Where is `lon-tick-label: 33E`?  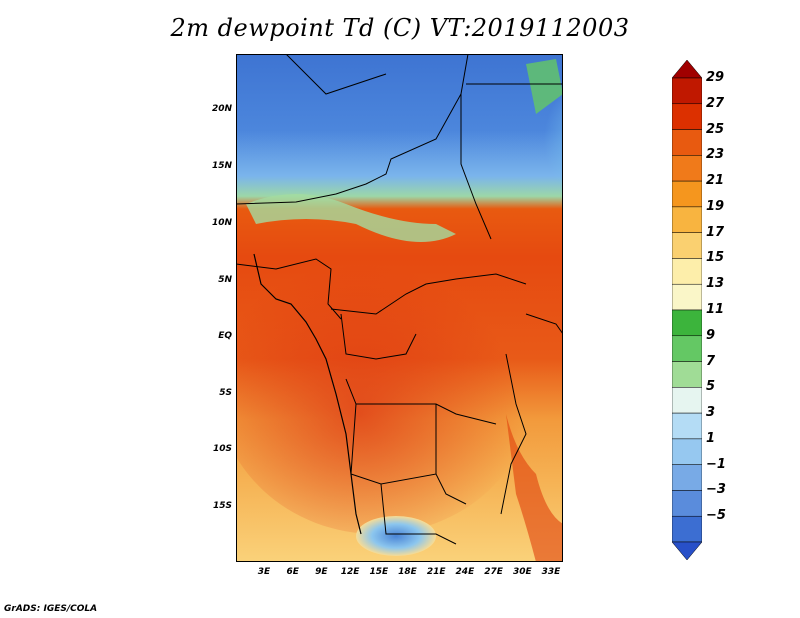
lon-tick-label: 33E is located at coordinates (551, 572).